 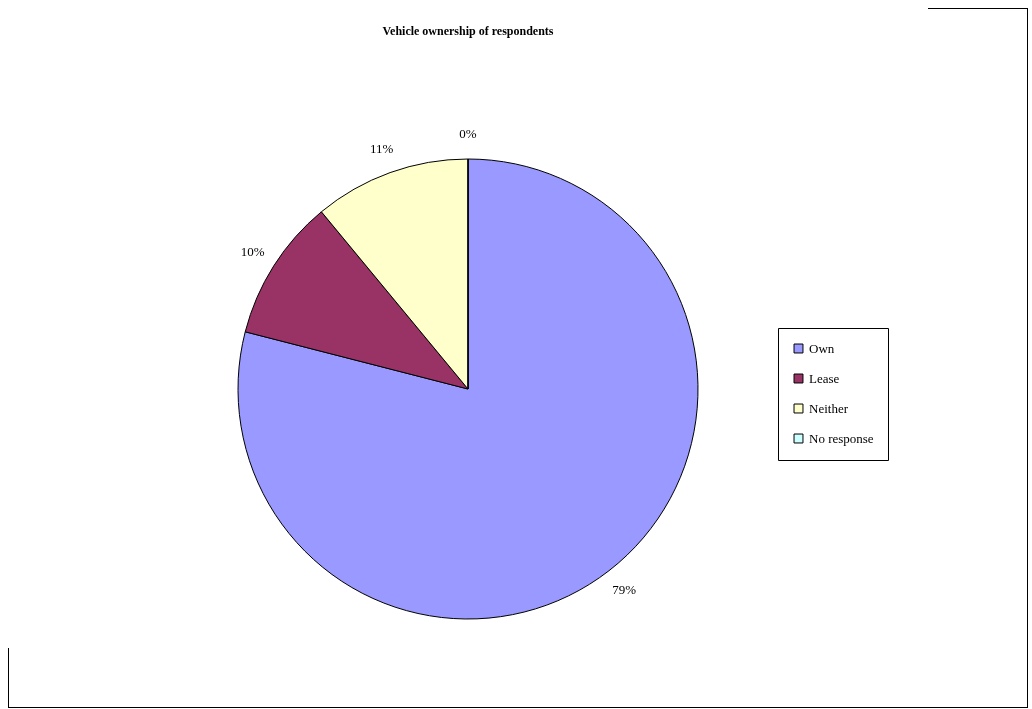 What do you see at coordinates (824, 378) in the screenshot?
I see `legend-label: Lease` at bounding box center [824, 378].